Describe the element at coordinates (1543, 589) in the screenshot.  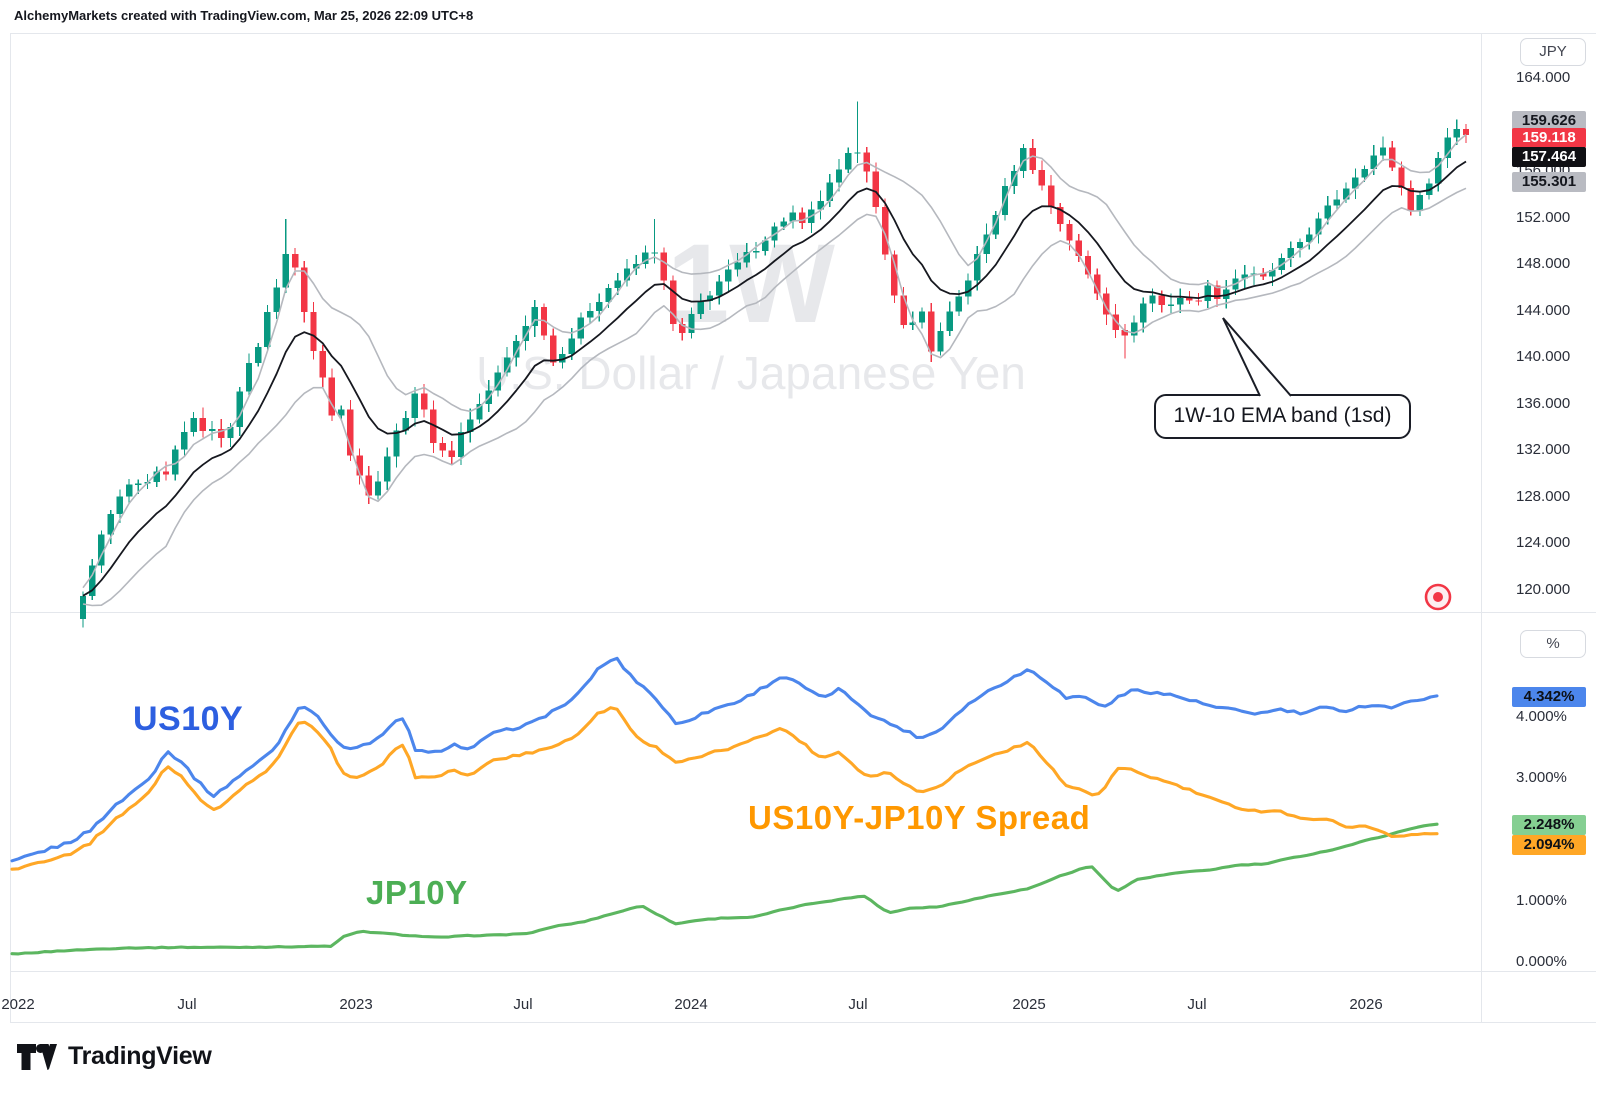
I see `price-tick: 120.000` at that location.